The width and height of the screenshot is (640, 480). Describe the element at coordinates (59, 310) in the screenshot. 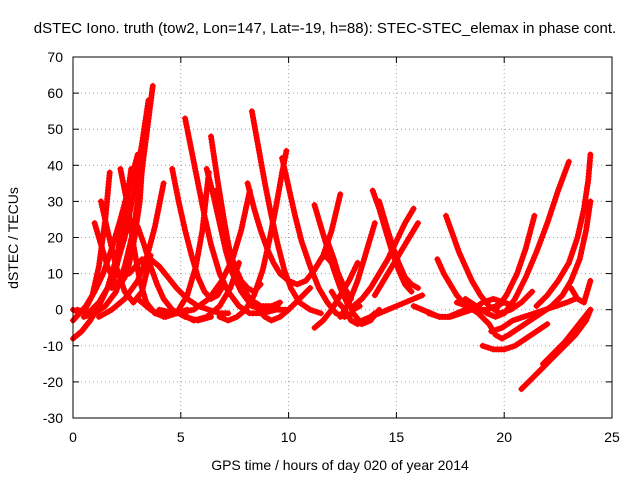

I see `y-tick-label: 0` at that location.